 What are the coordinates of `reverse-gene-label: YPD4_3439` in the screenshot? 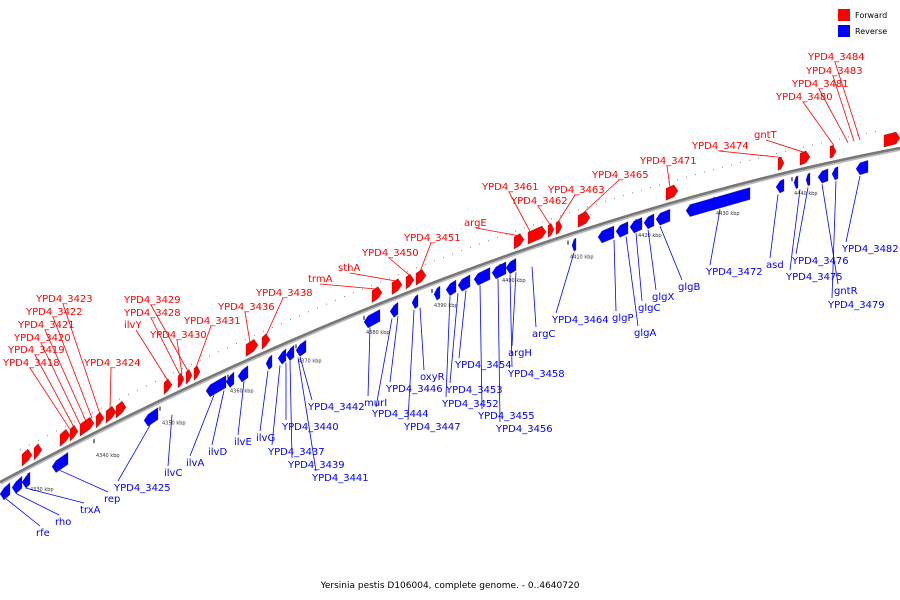 It's located at (316, 465).